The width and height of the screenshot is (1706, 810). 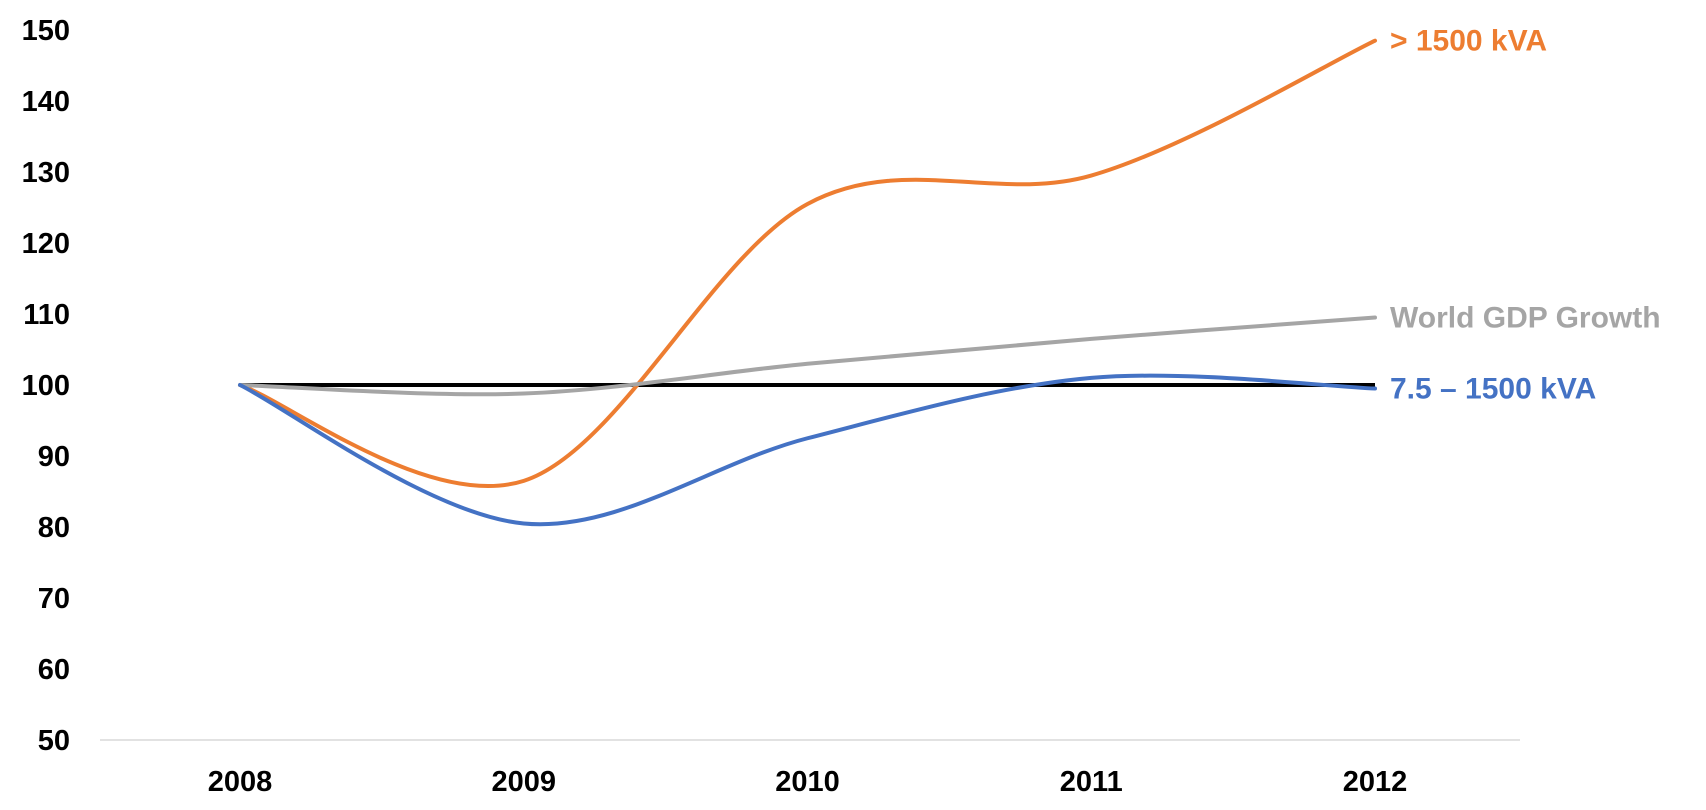 What do you see at coordinates (54, 741) in the screenshot?
I see `y-tick-label: 50` at bounding box center [54, 741].